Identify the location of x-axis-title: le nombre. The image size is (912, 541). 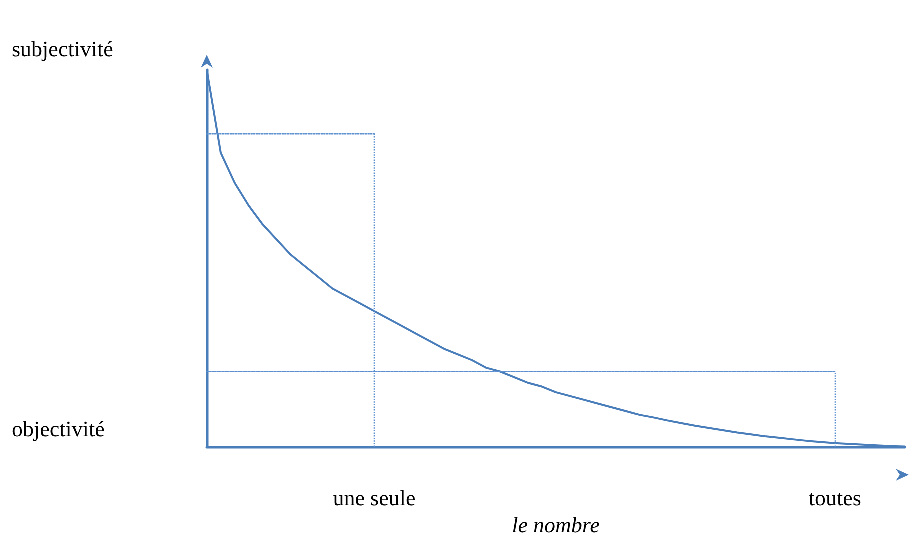
(556, 525).